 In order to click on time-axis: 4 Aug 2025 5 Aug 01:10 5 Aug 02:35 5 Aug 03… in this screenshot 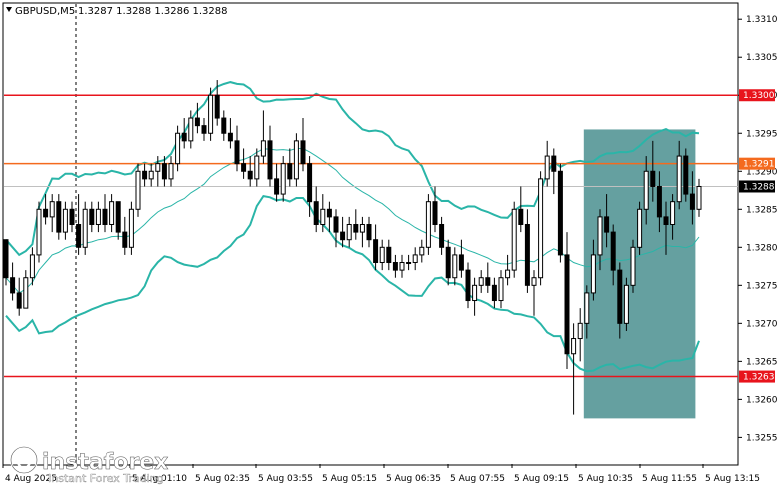, I will do `click(381, 474)`.